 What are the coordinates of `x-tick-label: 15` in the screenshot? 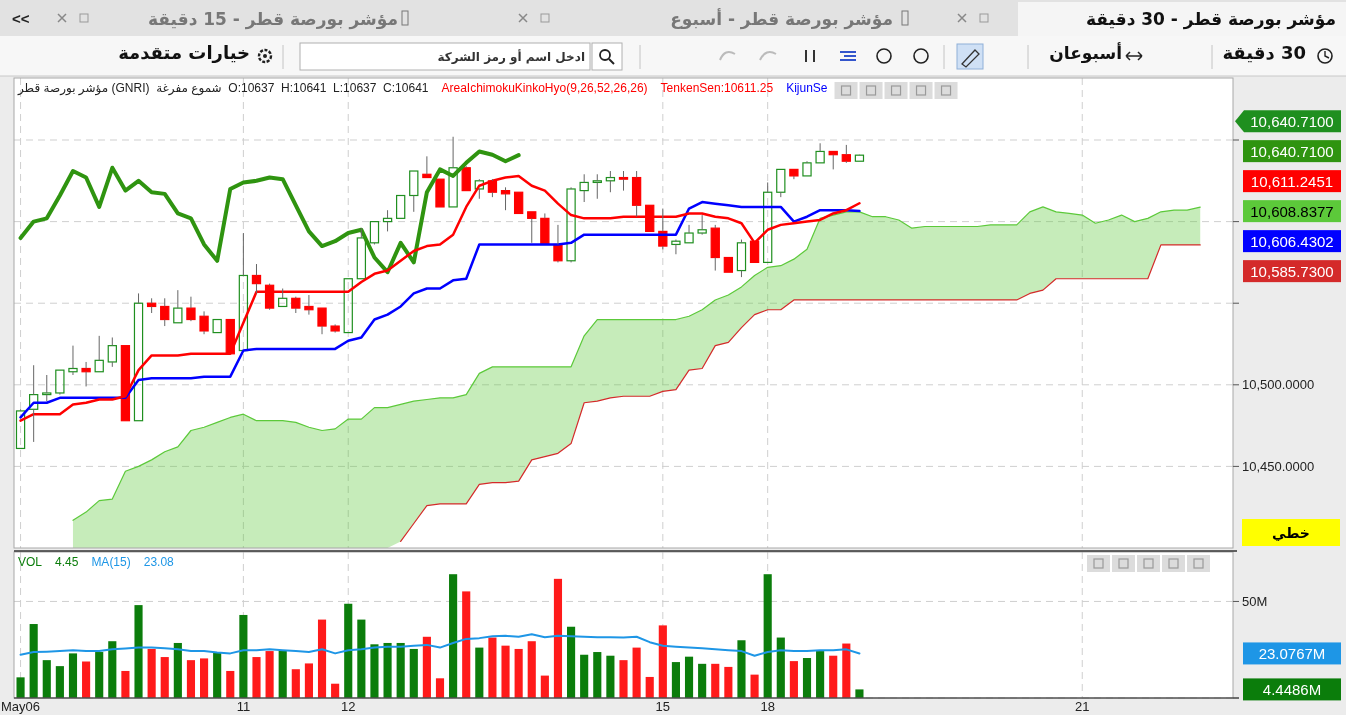 It's located at (663, 706).